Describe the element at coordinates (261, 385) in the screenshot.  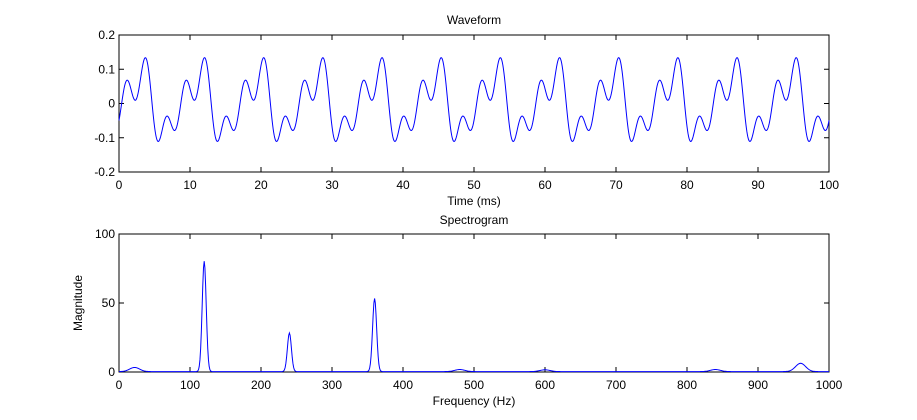
I see `x-tick-label: 200` at that location.